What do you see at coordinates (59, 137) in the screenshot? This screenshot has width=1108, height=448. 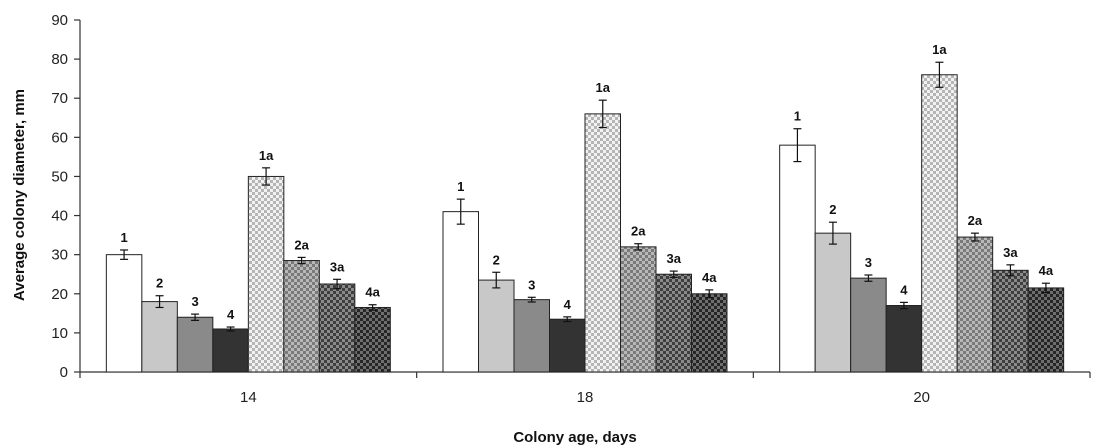 I see `y-tick-label: 60` at bounding box center [59, 137].